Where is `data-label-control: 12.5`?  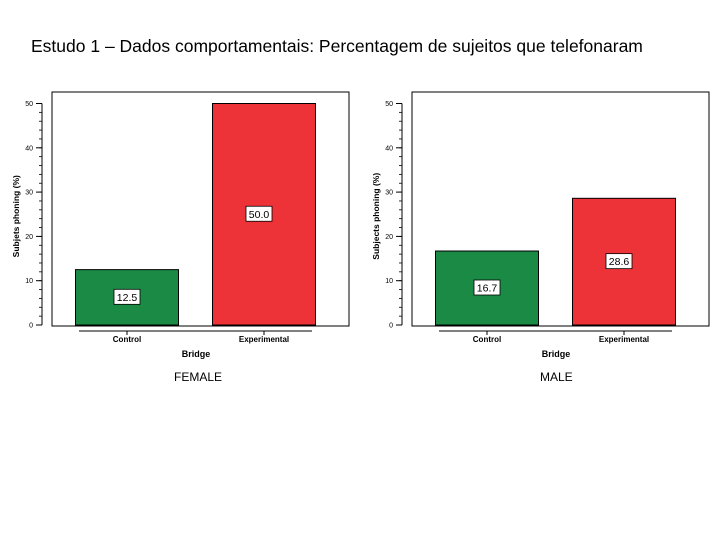
data-label-control: 12.5 is located at coordinates (127, 298).